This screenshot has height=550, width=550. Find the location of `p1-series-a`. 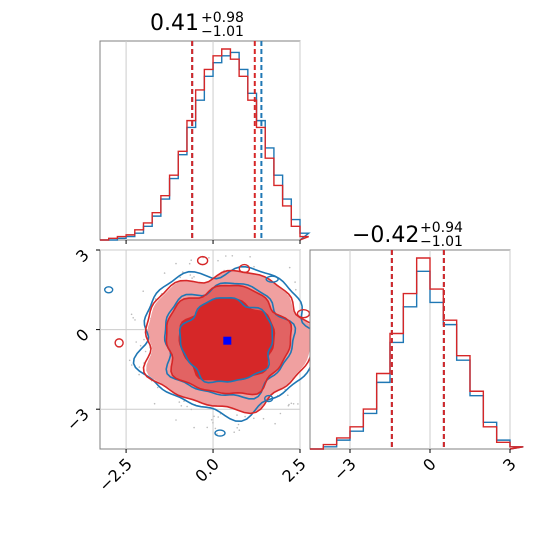

p1-series-a is located at coordinates (205, 146).